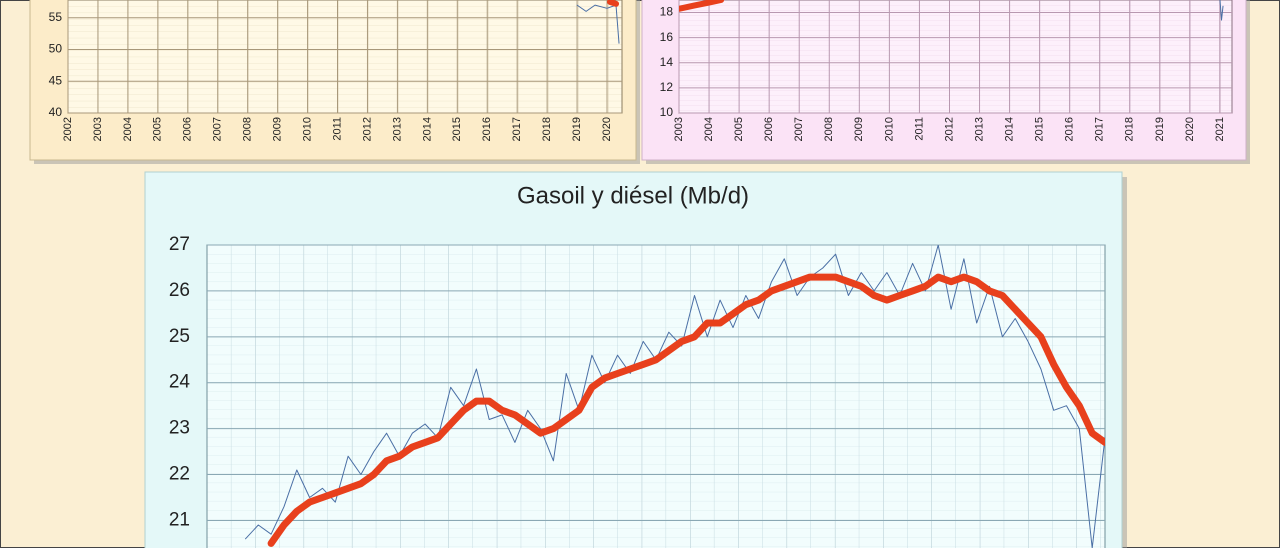 The height and width of the screenshot is (548, 1280). I want to click on y-tick-label: 16, so click(667, 37).